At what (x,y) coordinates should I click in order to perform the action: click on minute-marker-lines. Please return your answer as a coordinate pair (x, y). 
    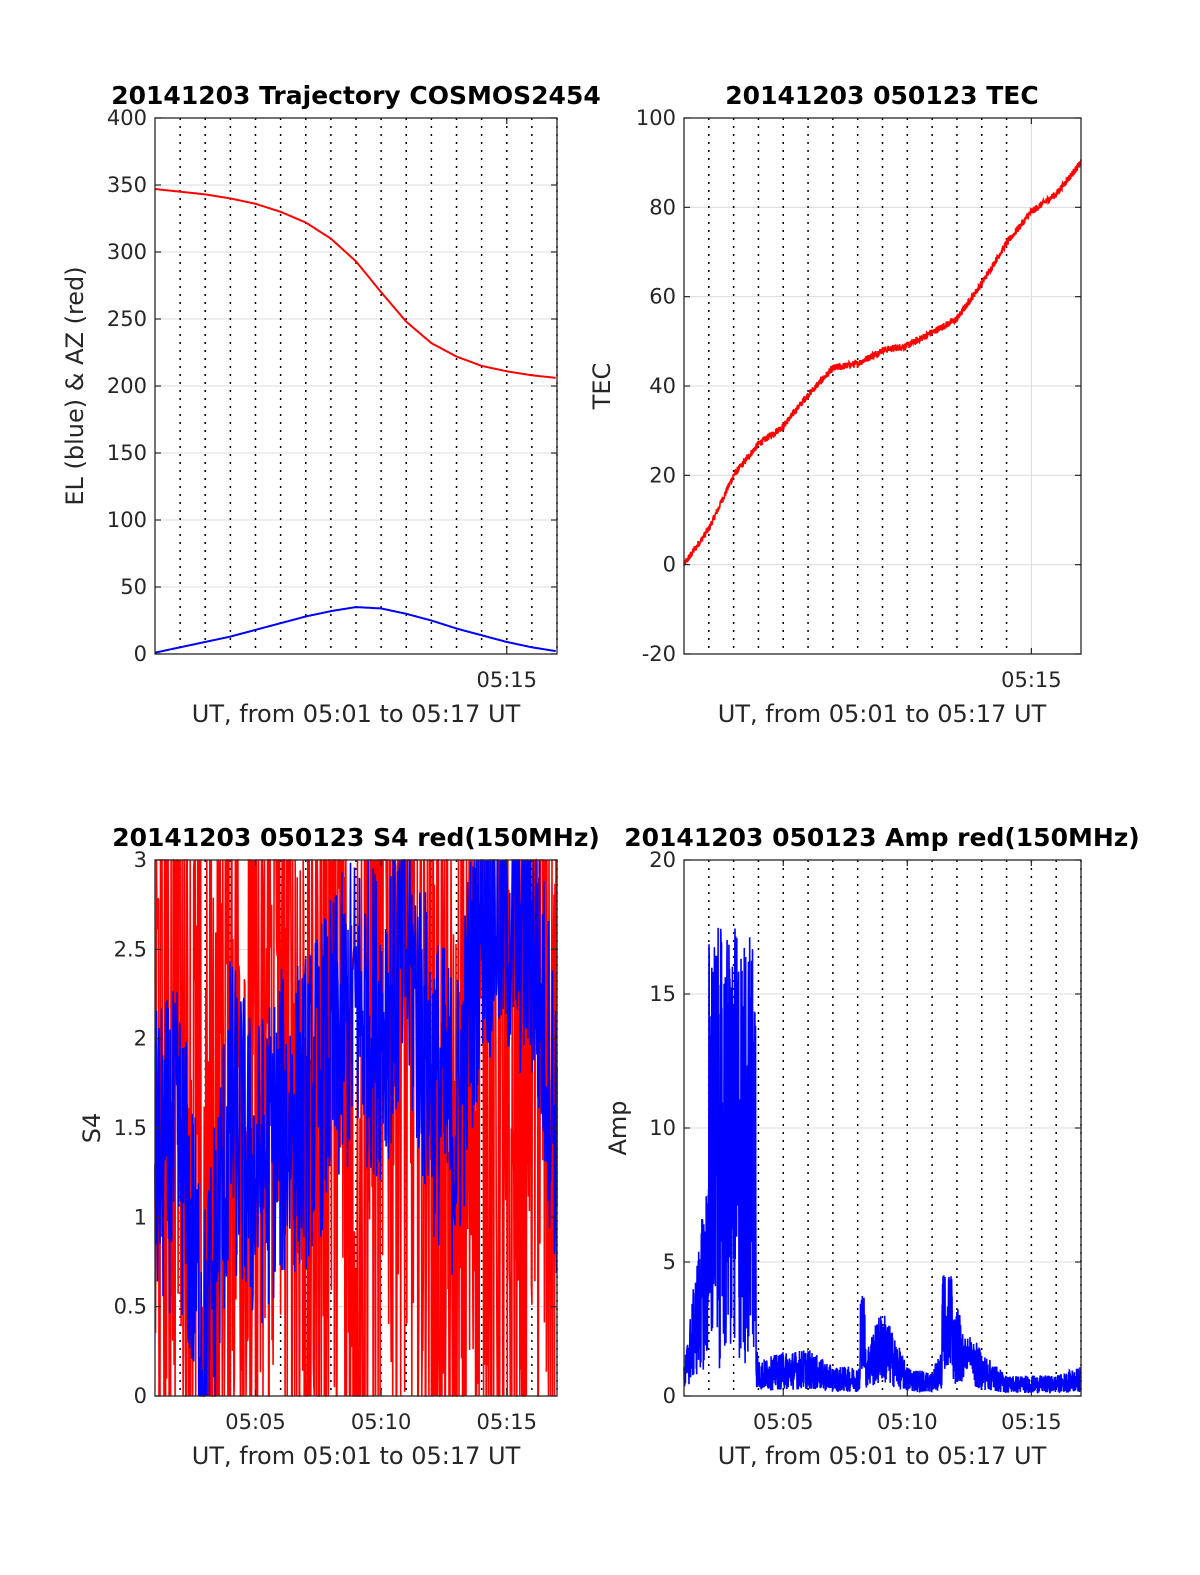
    Looking at the image, I should click on (870, 386).